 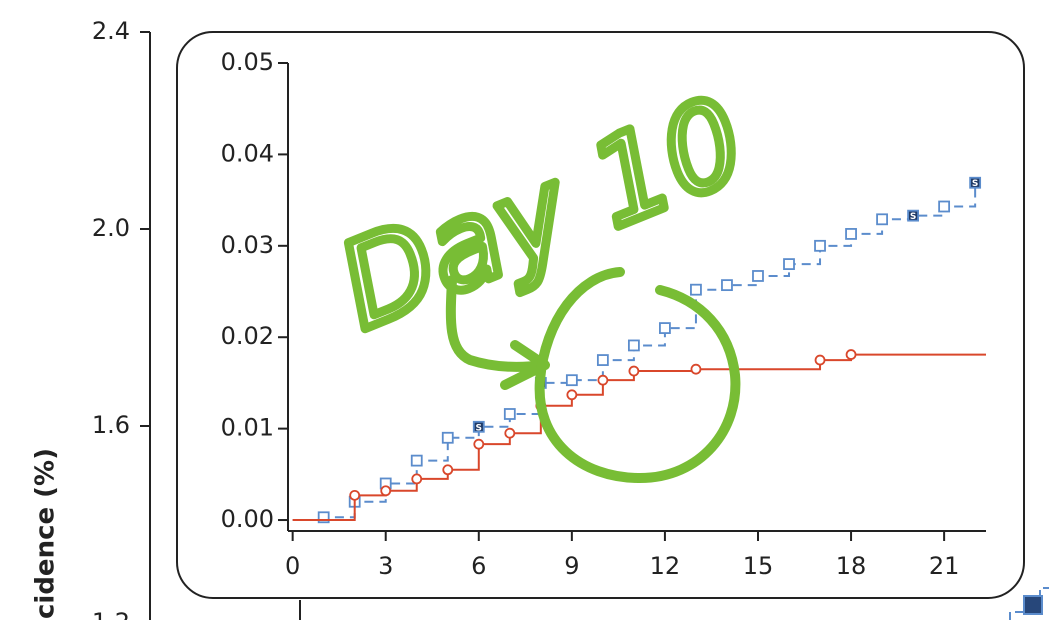 I want to click on handwriting, so click(x=593, y=375).